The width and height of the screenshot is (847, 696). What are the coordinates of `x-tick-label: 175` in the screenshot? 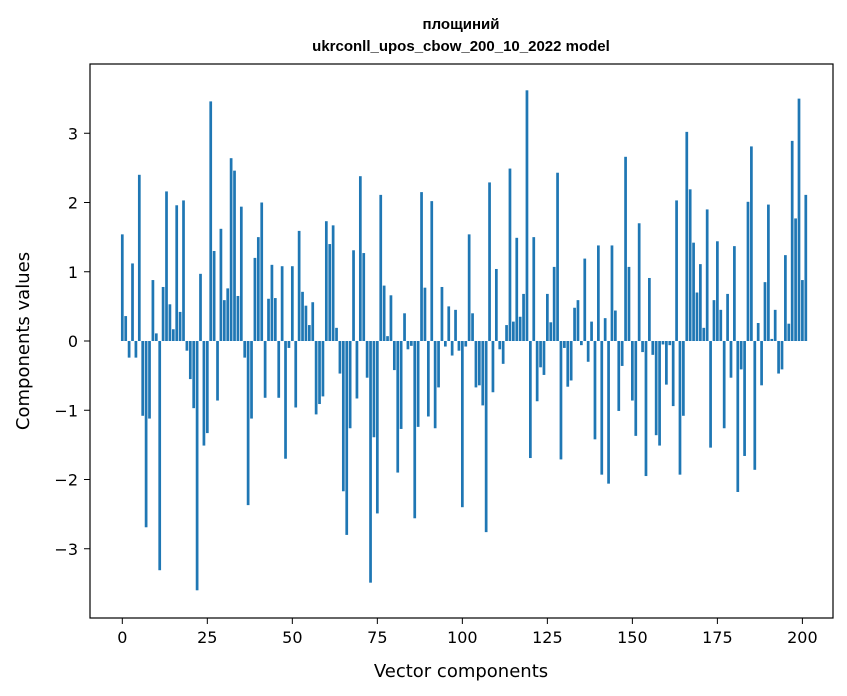 It's located at (717, 637).